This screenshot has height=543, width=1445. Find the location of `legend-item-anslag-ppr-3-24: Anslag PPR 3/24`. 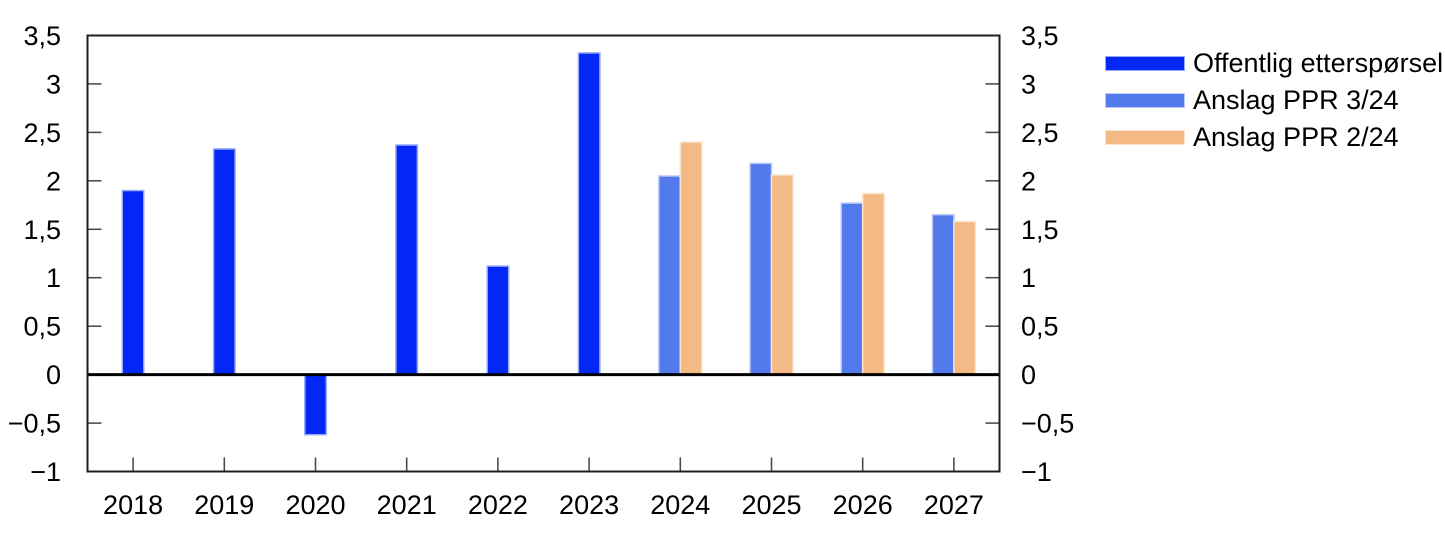

legend-item-anslag-ppr-3-24: Anslag PPR 3/24 is located at coordinates (1274, 100).